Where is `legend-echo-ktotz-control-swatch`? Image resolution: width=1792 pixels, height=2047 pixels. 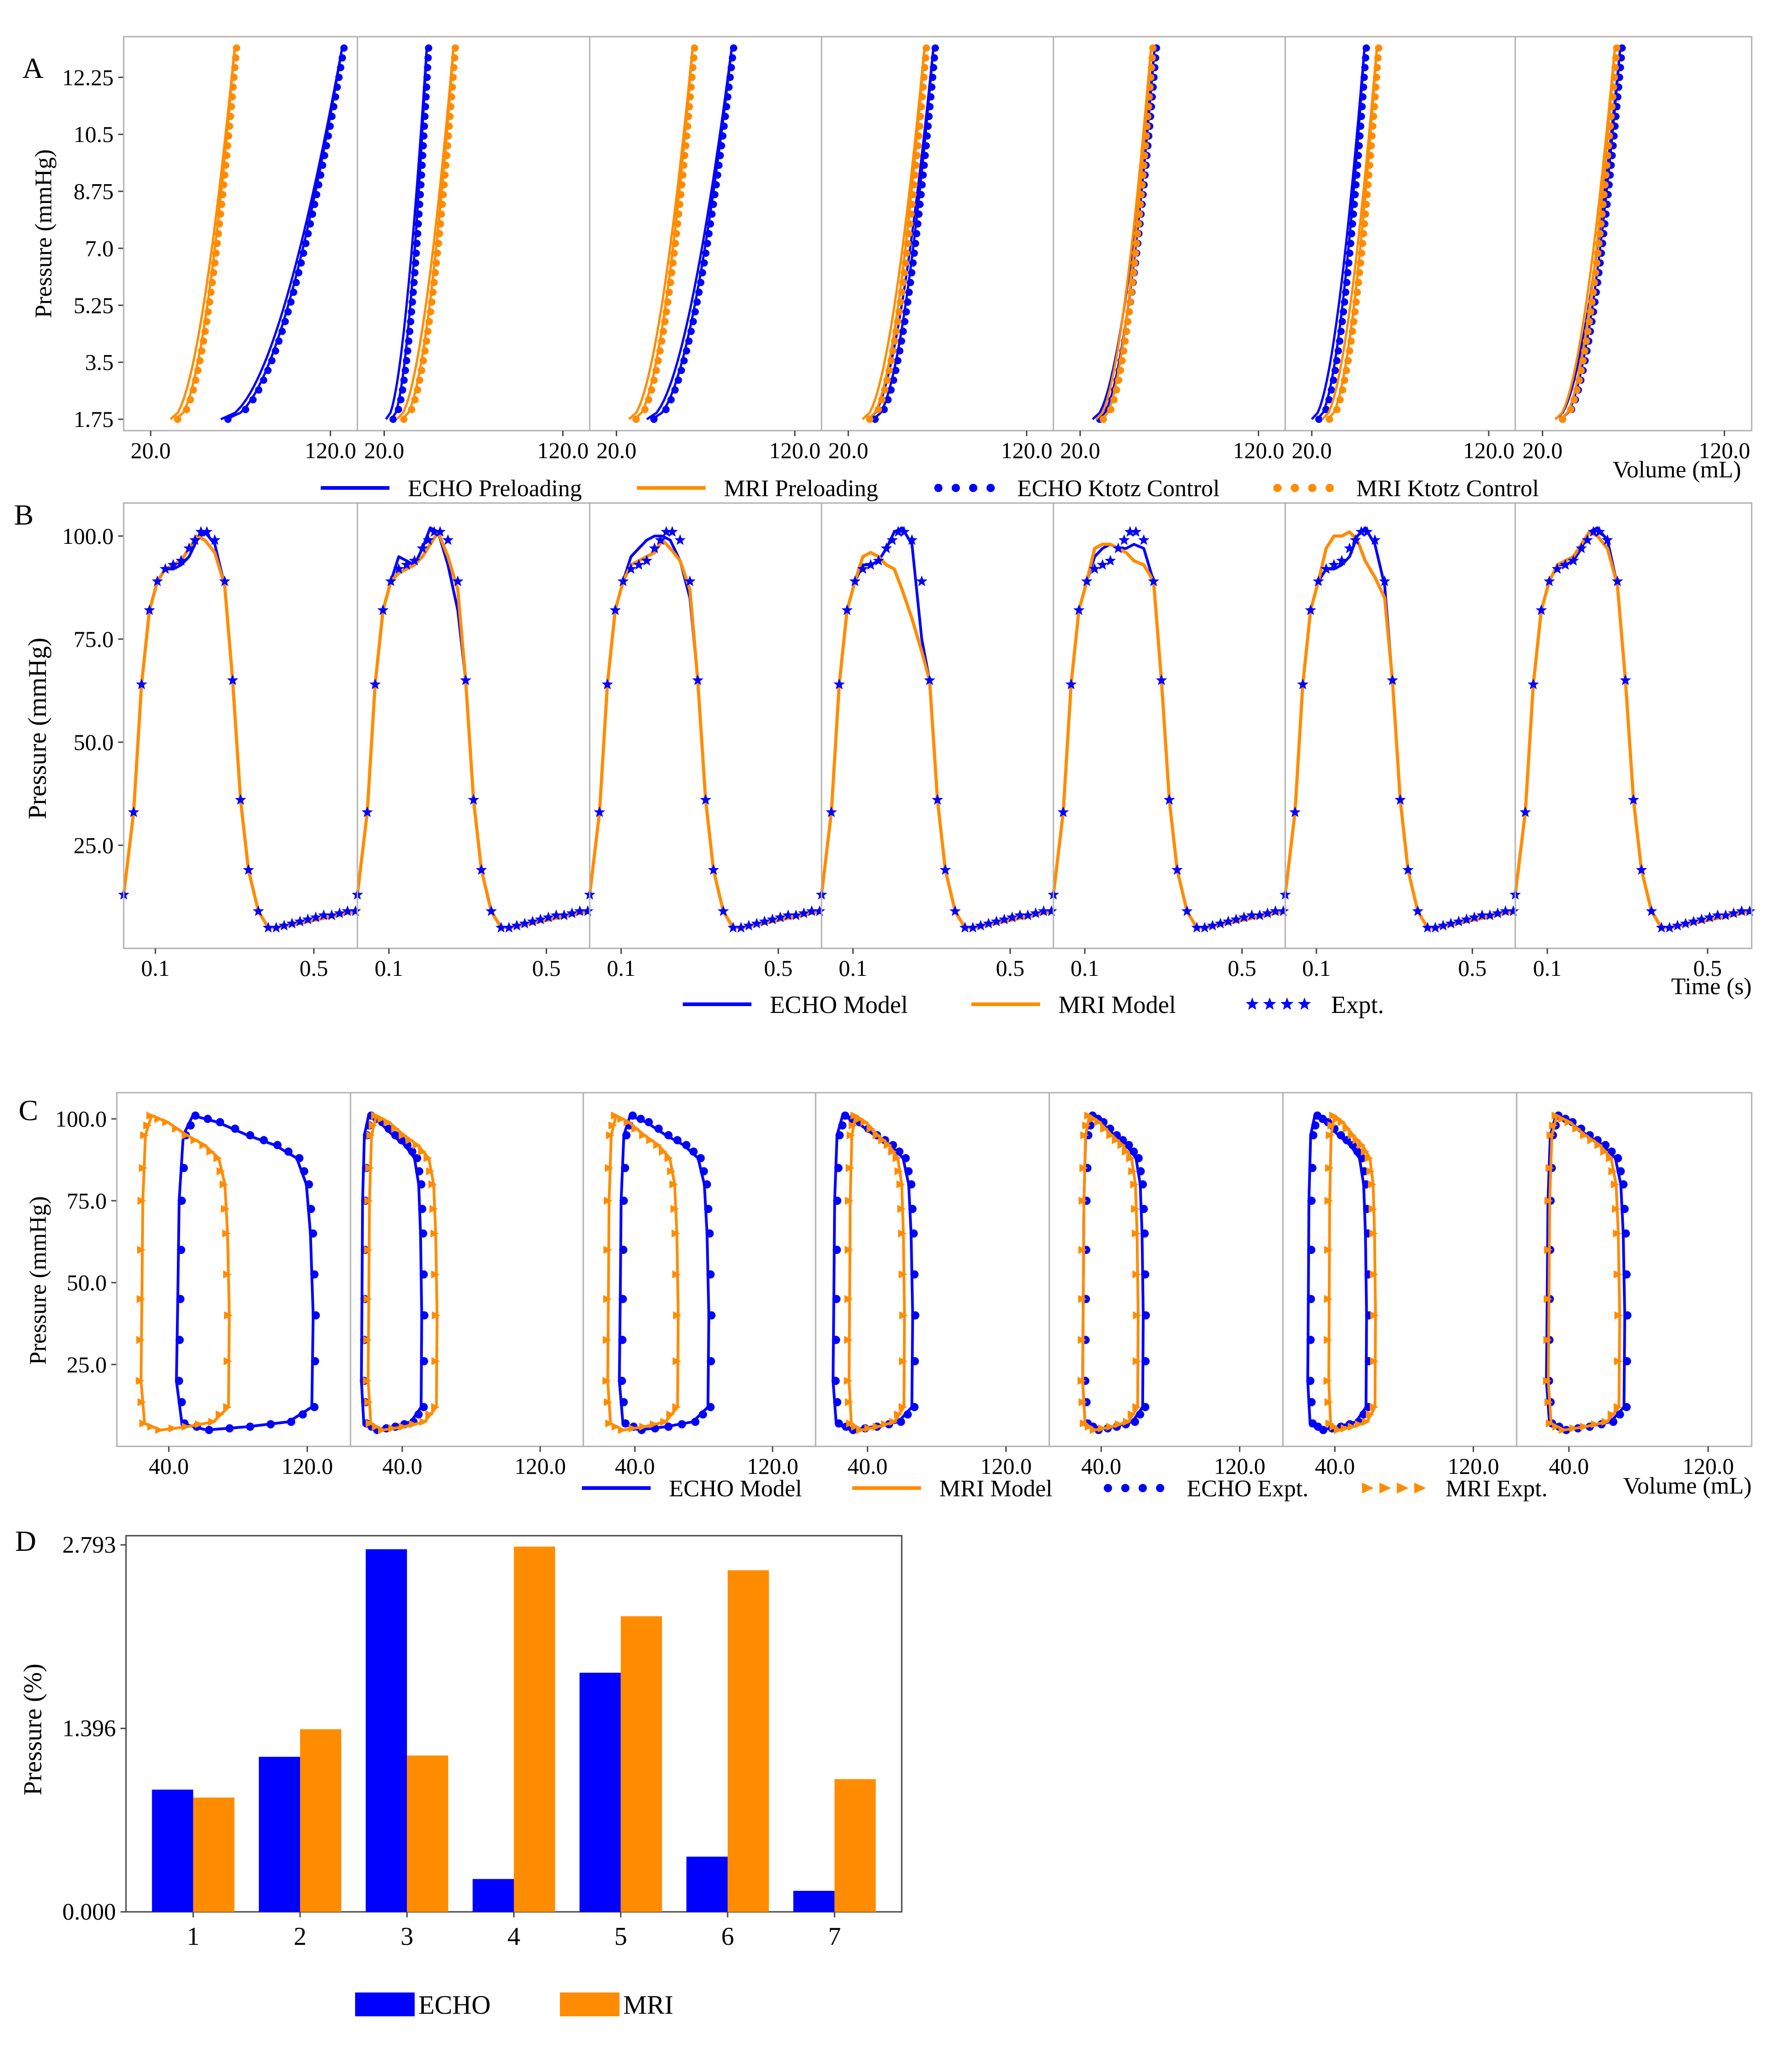 legend-echo-ktotz-control-swatch is located at coordinates (973, 488).